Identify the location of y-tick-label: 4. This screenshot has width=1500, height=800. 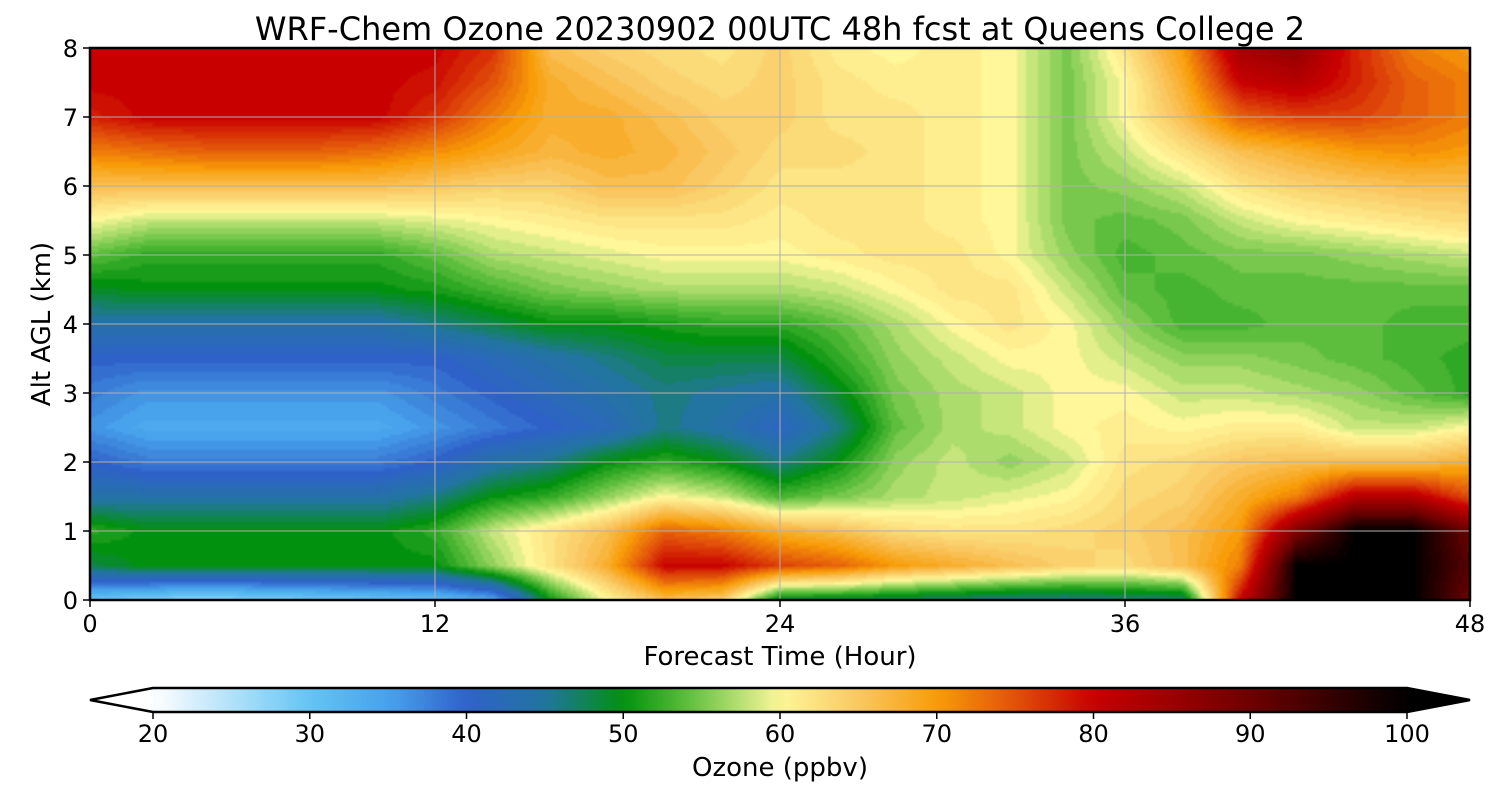
(70, 325).